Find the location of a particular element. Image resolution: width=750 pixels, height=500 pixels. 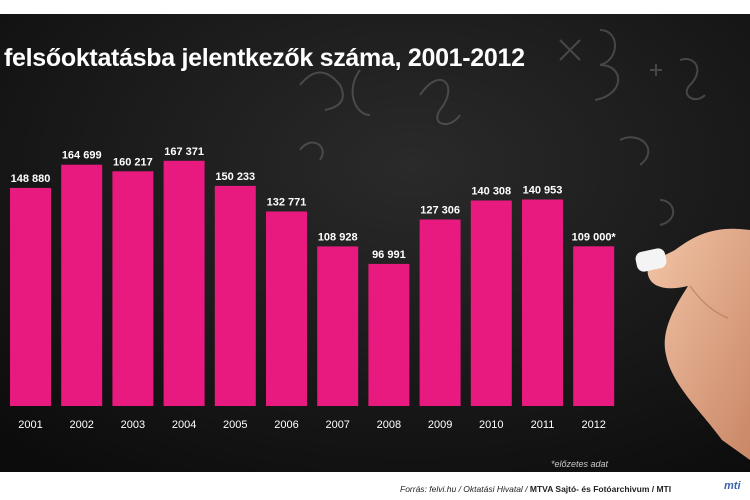

tick-label-2008: 2008 is located at coordinates (389, 425).